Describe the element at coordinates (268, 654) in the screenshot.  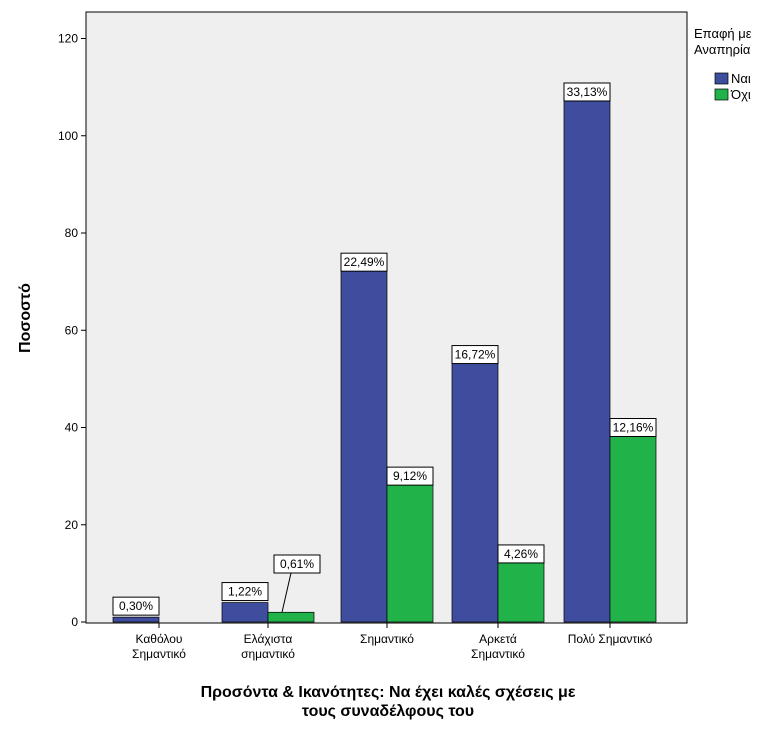
I see `x-tick-label: σημαντικό` at that location.